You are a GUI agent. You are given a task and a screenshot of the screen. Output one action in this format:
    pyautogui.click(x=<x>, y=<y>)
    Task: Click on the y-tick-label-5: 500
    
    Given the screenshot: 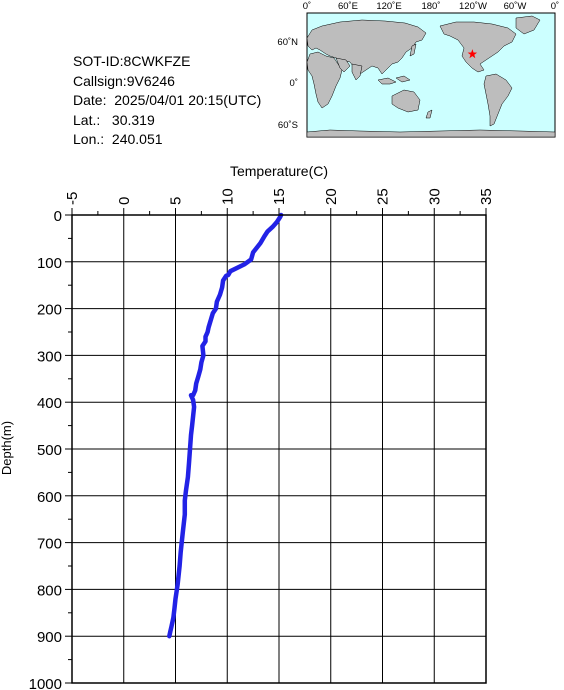 What is the action you would take?
    pyautogui.click(x=49, y=450)
    